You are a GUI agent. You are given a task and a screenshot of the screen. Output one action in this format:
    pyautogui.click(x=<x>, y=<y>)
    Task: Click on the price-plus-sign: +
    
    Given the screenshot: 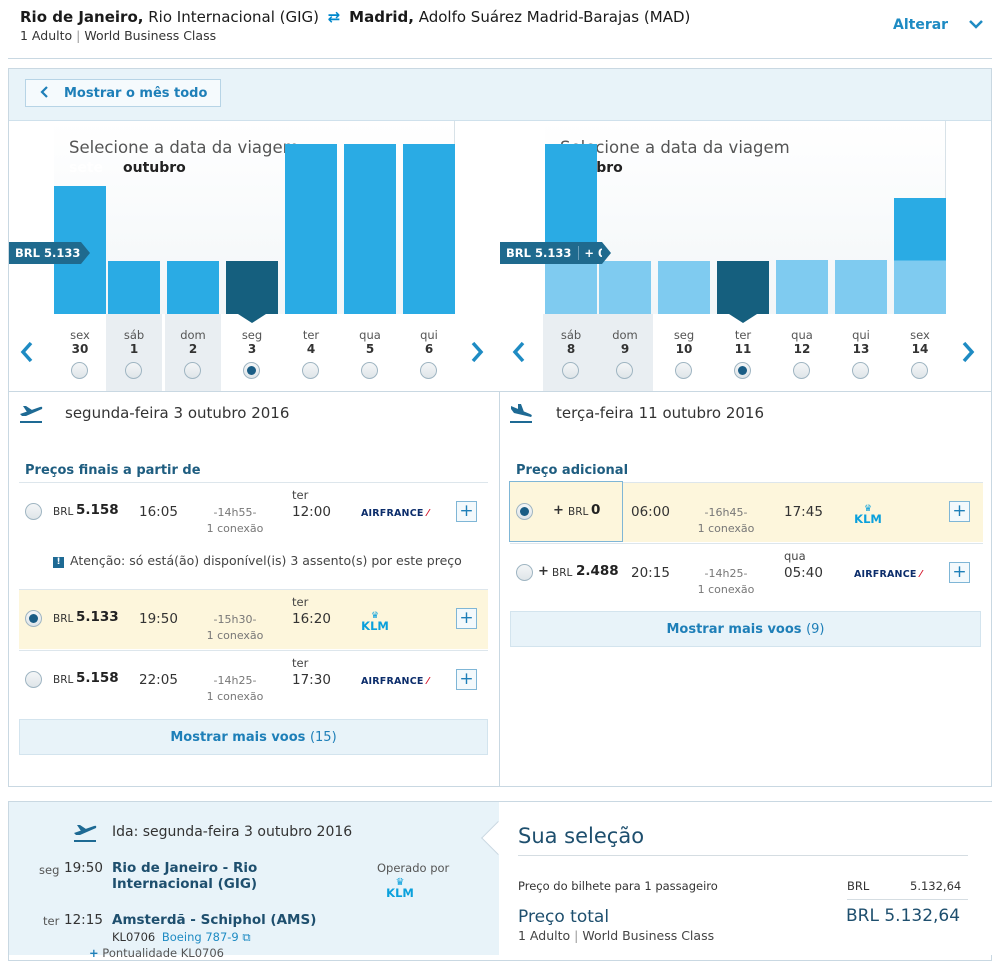 What is the action you would take?
    pyautogui.click(x=543, y=571)
    